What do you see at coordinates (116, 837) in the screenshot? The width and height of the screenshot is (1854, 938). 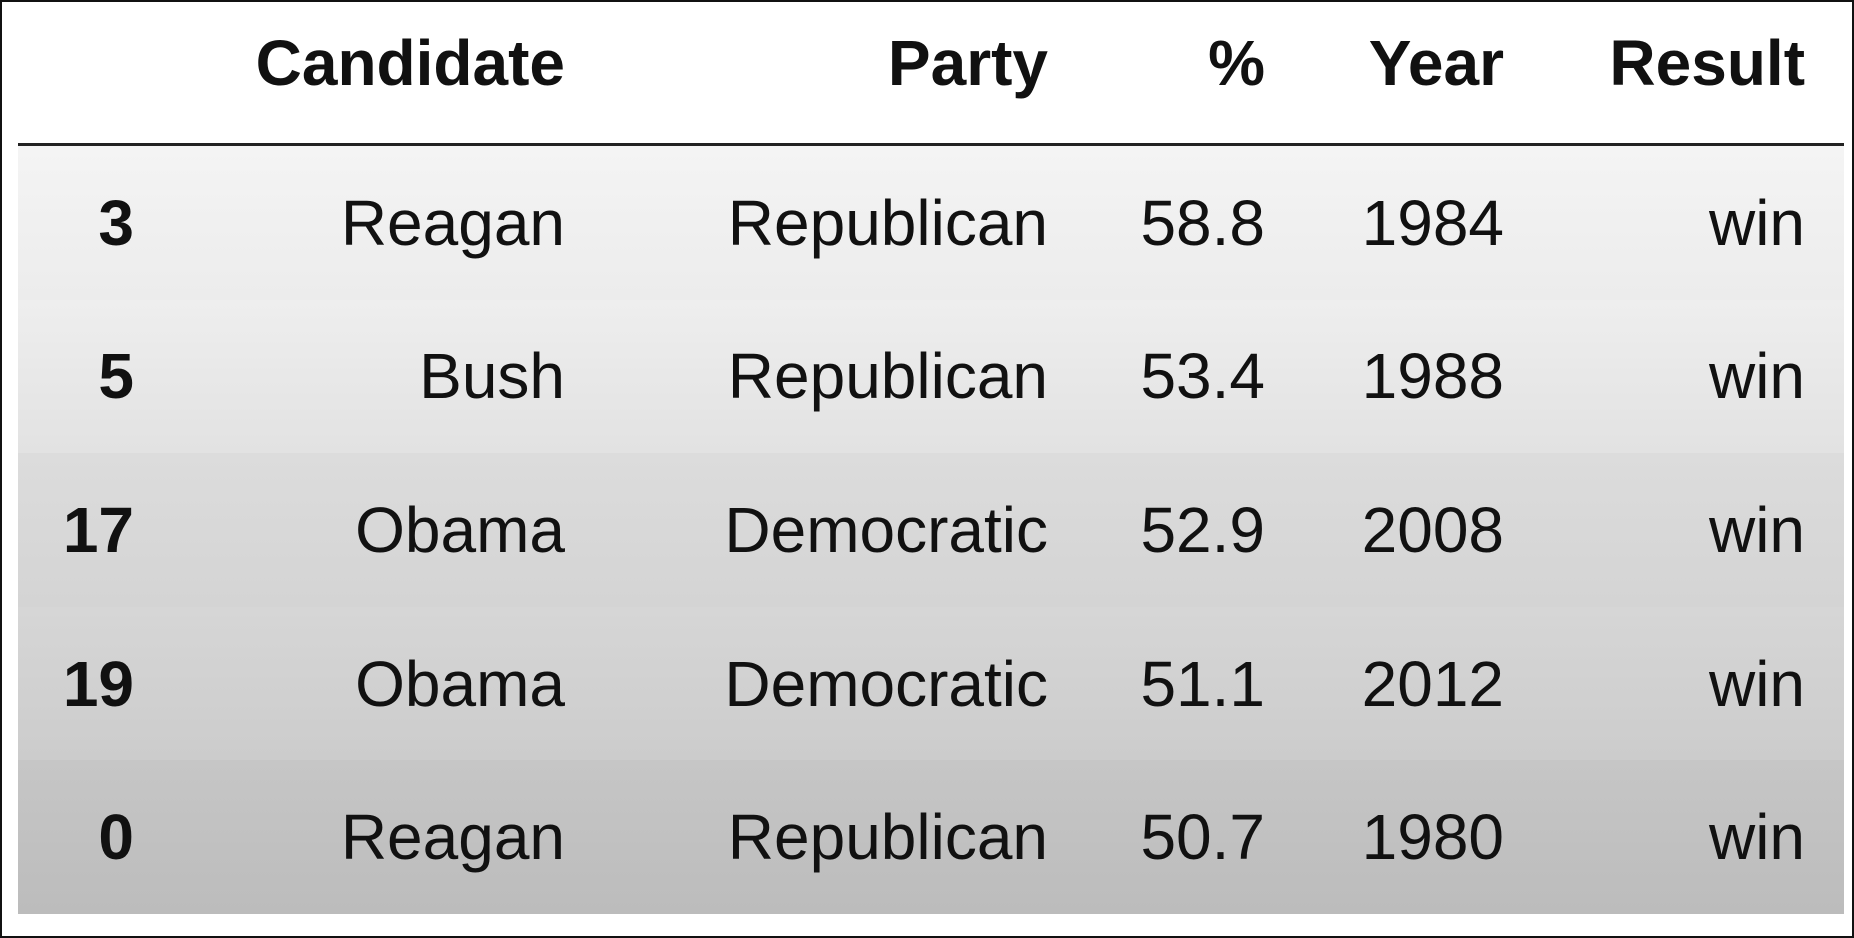 I see `row-index: 0` at bounding box center [116, 837].